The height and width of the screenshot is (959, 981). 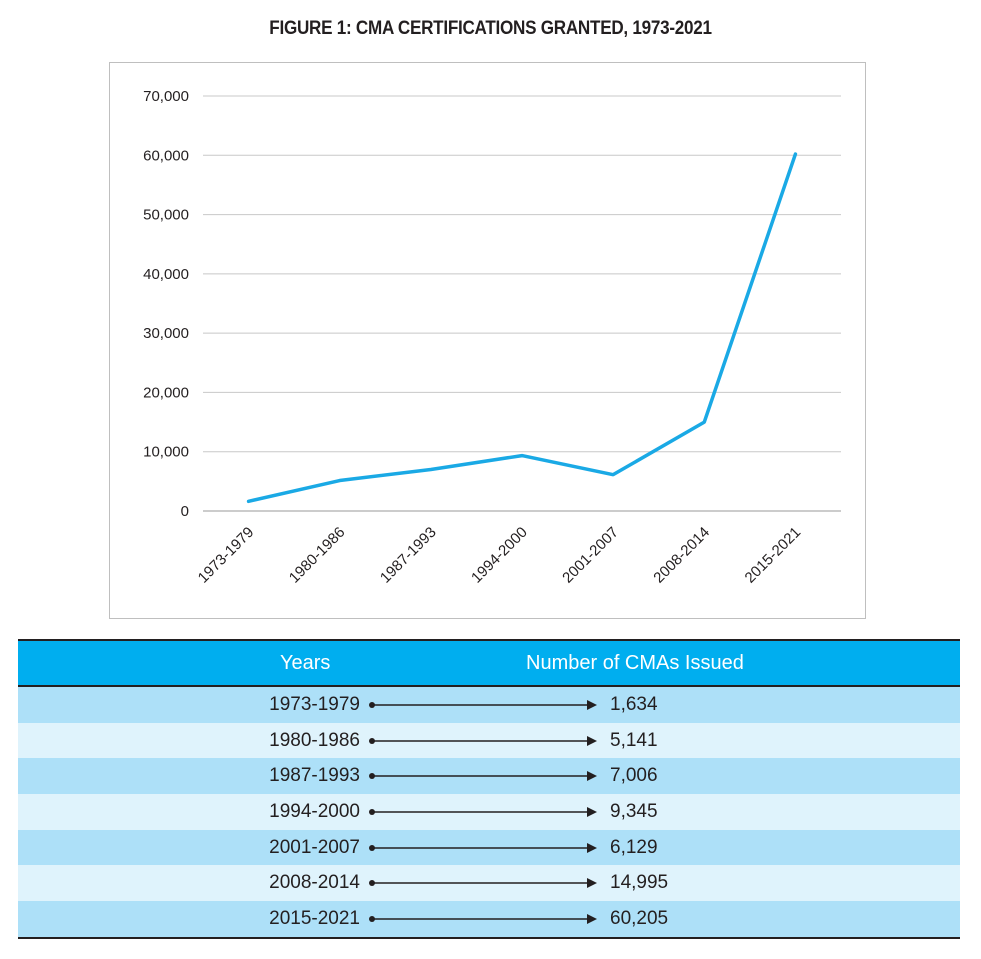 What do you see at coordinates (166, 96) in the screenshot?
I see `y-tick-label: 70,000` at bounding box center [166, 96].